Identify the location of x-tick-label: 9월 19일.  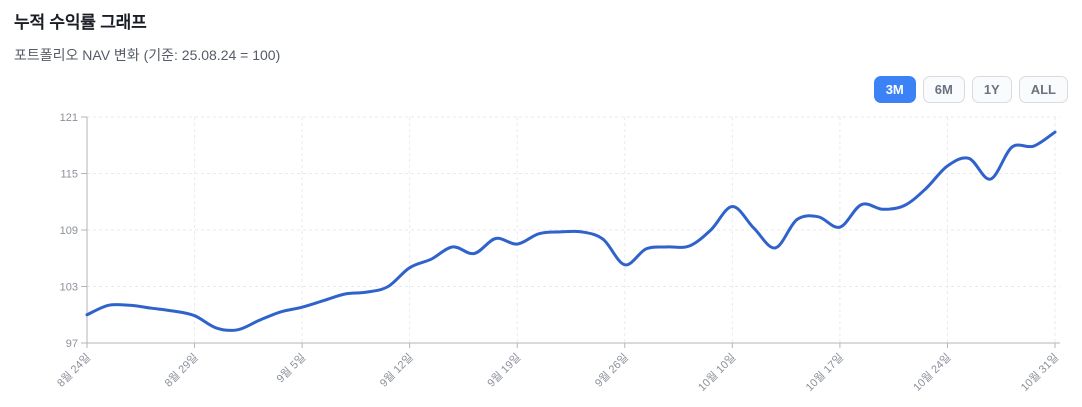
(503, 369).